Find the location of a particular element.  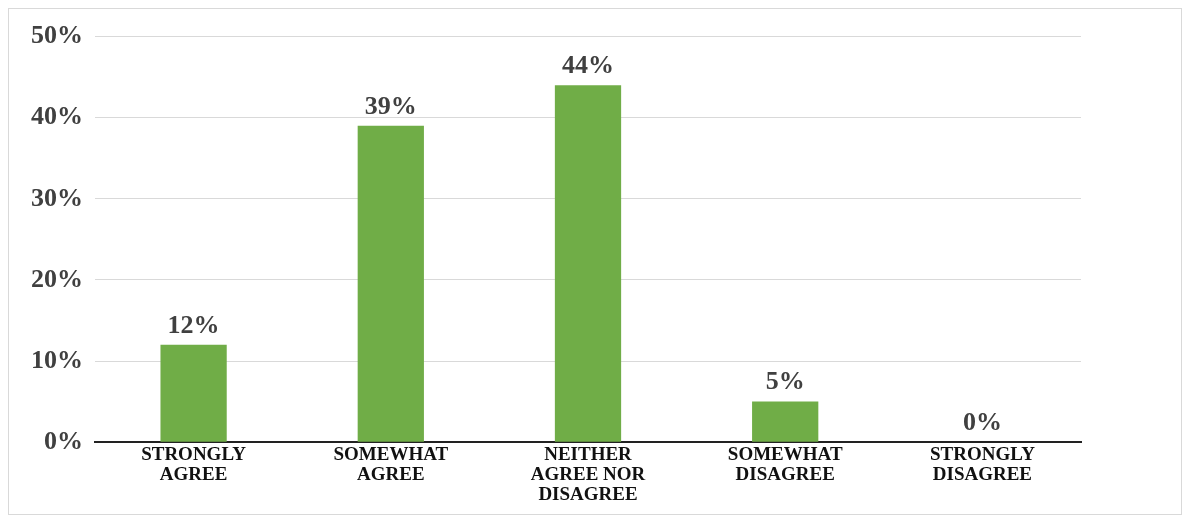

x-tick-label: SOMEWHAT AGREE is located at coordinates (391, 463).